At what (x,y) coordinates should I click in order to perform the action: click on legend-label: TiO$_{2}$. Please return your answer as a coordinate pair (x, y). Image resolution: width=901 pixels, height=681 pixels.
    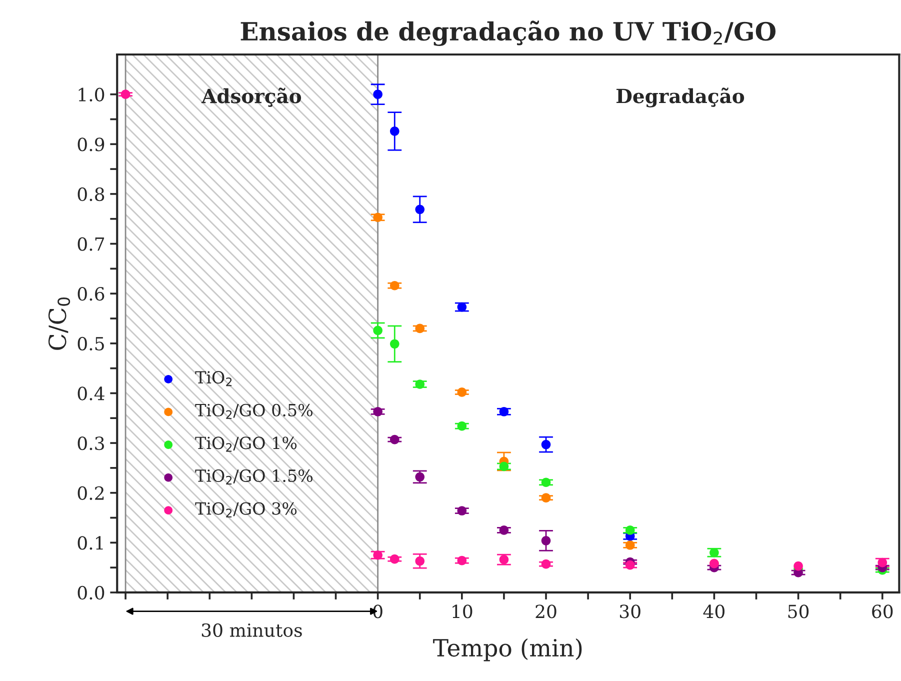
    Looking at the image, I should click on (213, 378).